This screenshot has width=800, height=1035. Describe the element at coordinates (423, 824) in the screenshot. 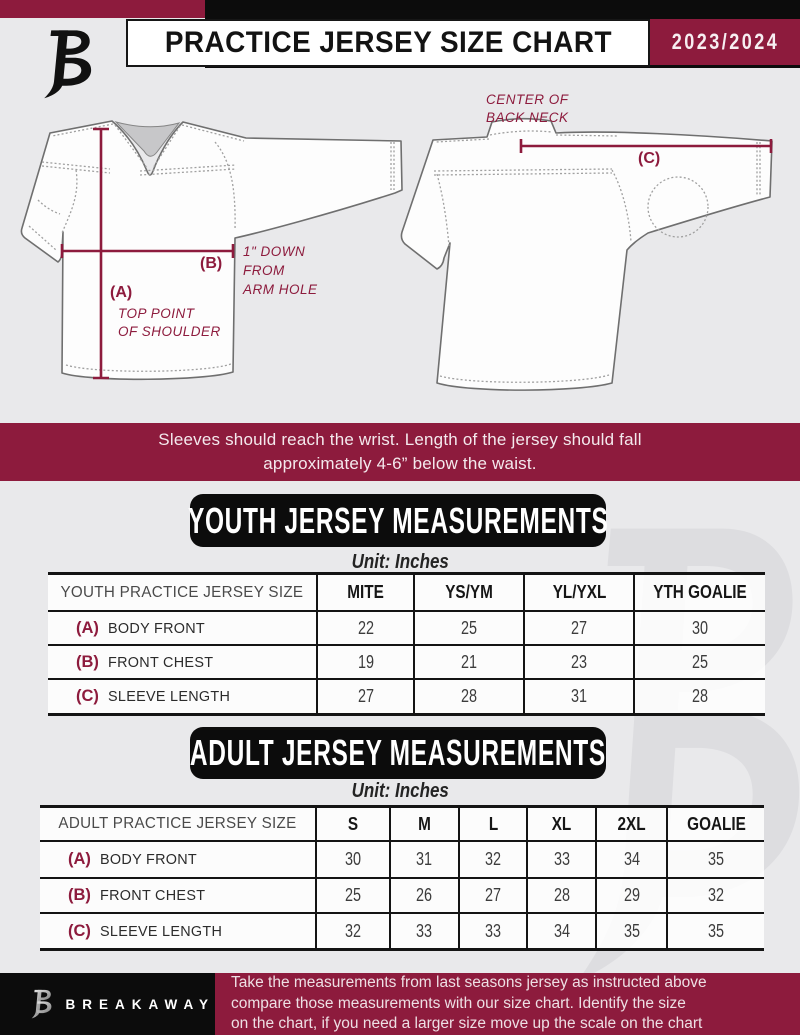

I see `col-header-m: M` at that location.